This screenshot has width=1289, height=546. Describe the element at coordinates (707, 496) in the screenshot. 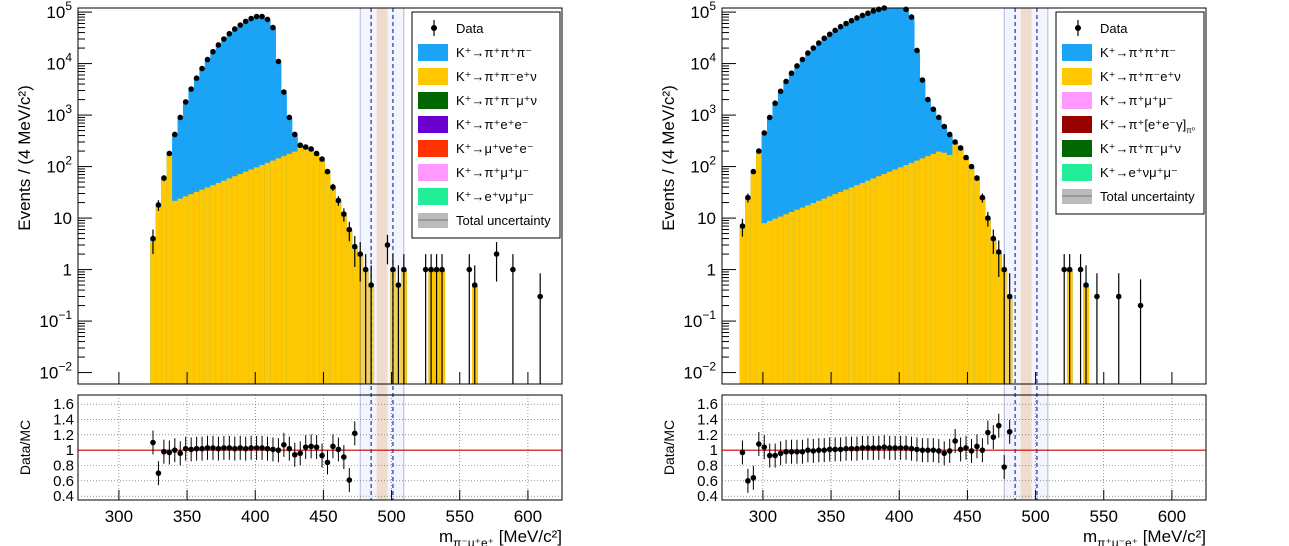

I see `ratio-tick-label: 0.4` at that location.